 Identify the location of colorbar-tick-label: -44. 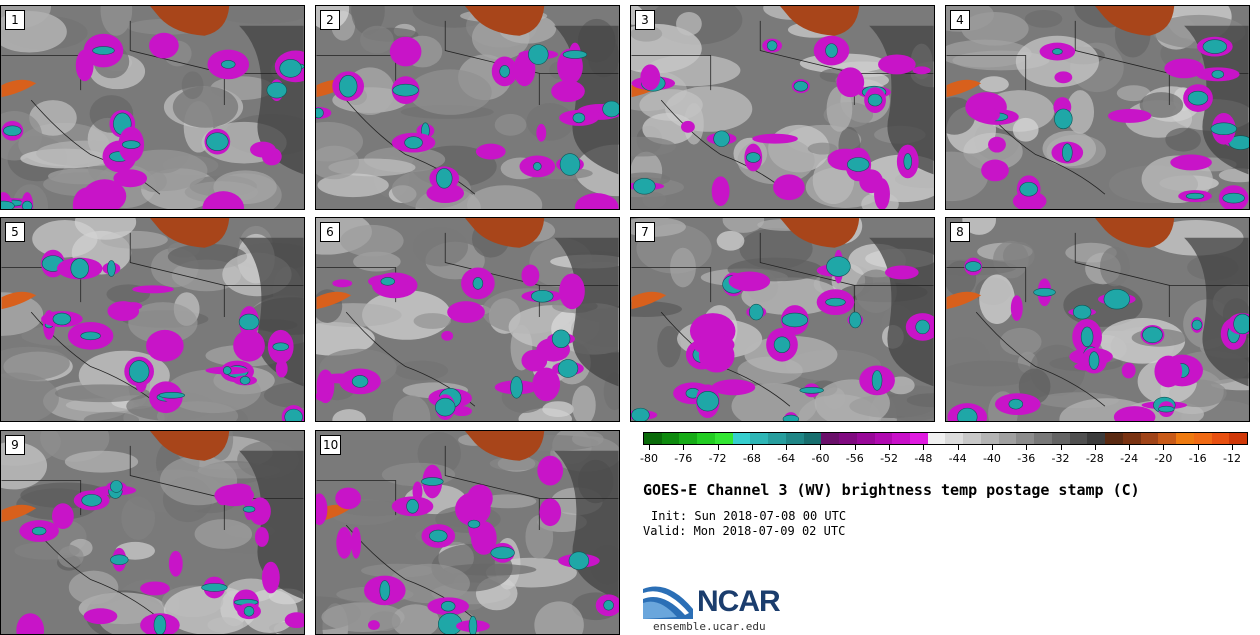
(957, 458).